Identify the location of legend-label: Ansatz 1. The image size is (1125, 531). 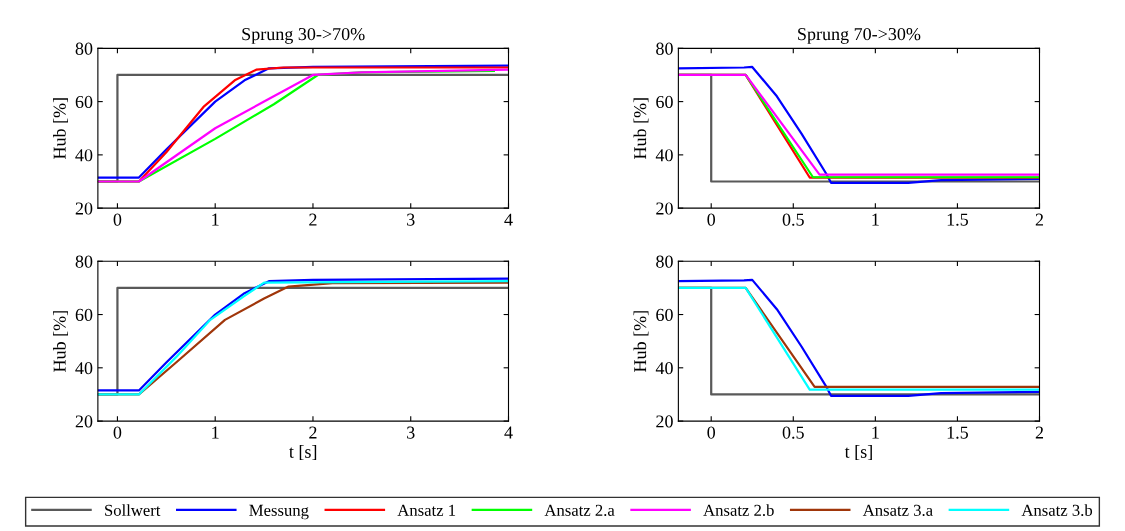
(426, 510).